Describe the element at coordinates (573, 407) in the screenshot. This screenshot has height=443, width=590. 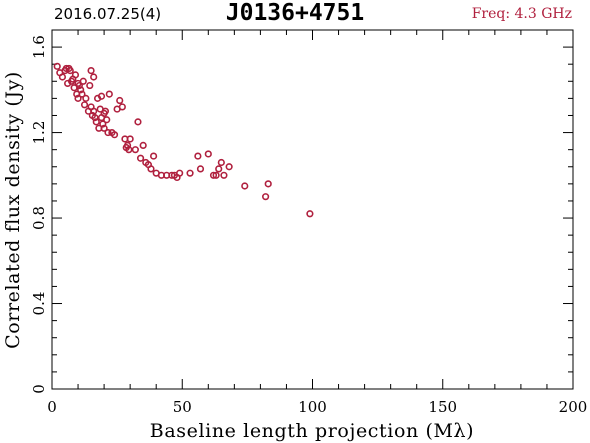
I see `x-tick-label: 200` at that location.